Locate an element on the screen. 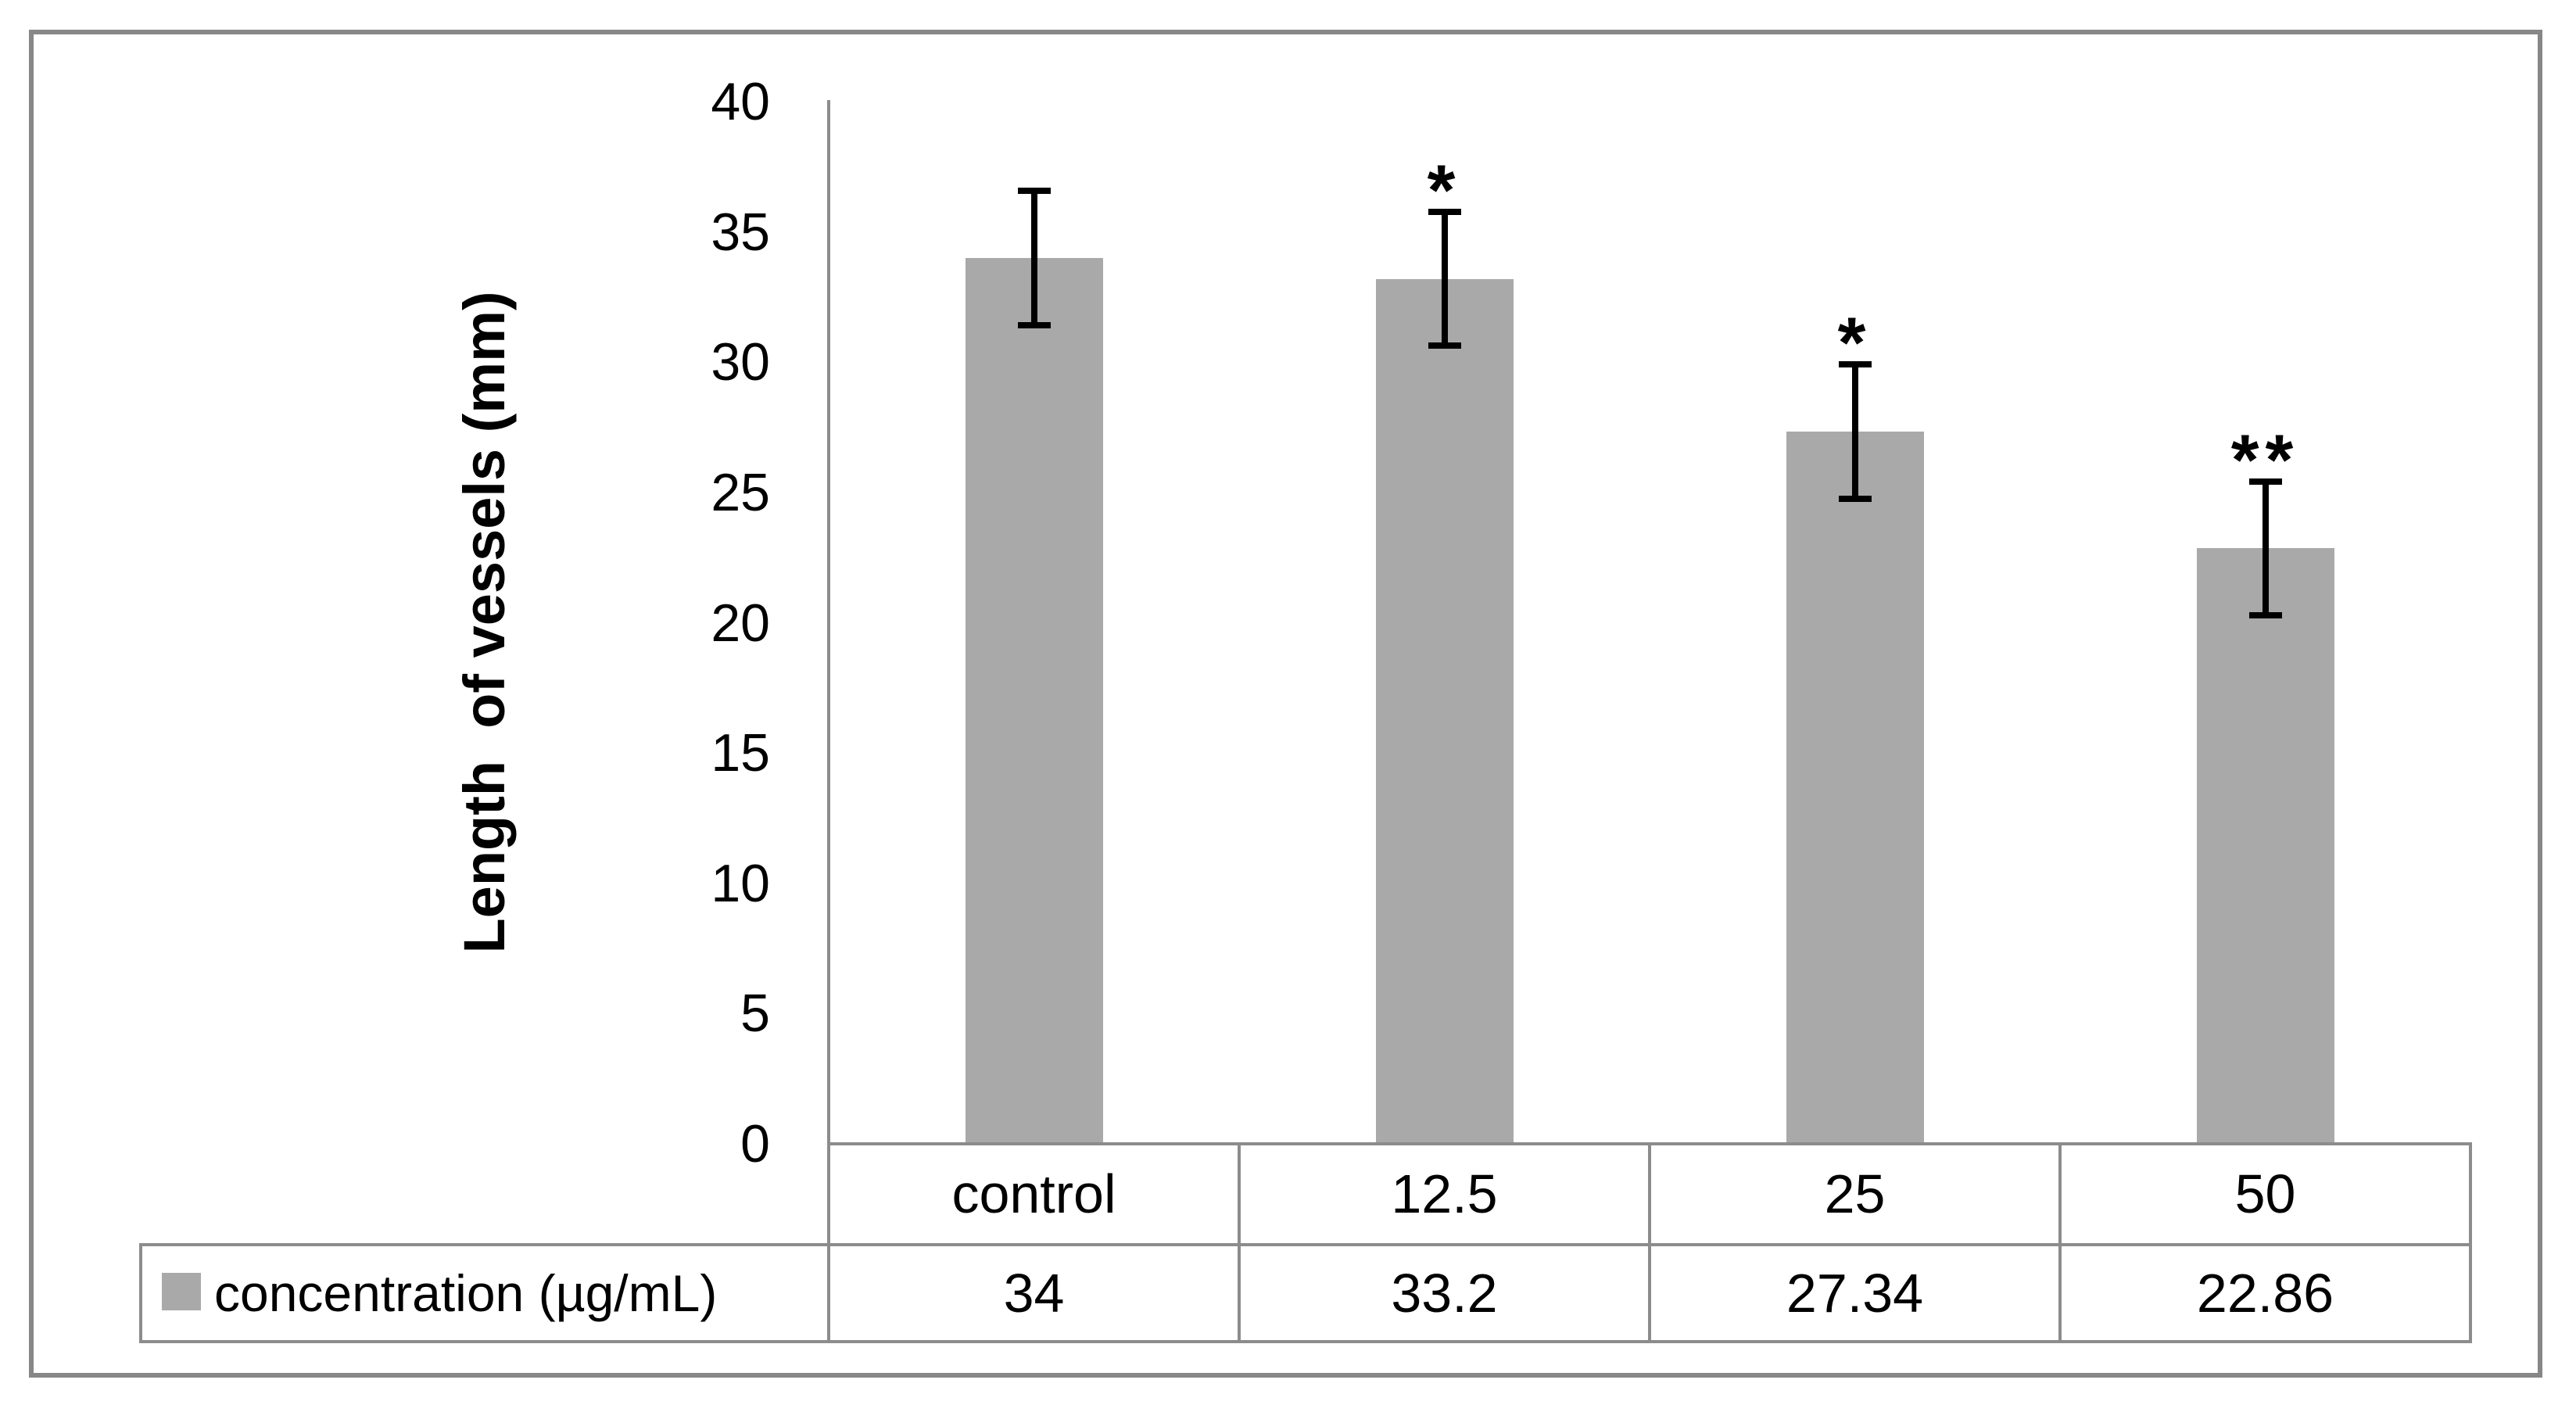 This screenshot has height=1412, width=2576. y-tick-label: 35 is located at coordinates (740, 232).